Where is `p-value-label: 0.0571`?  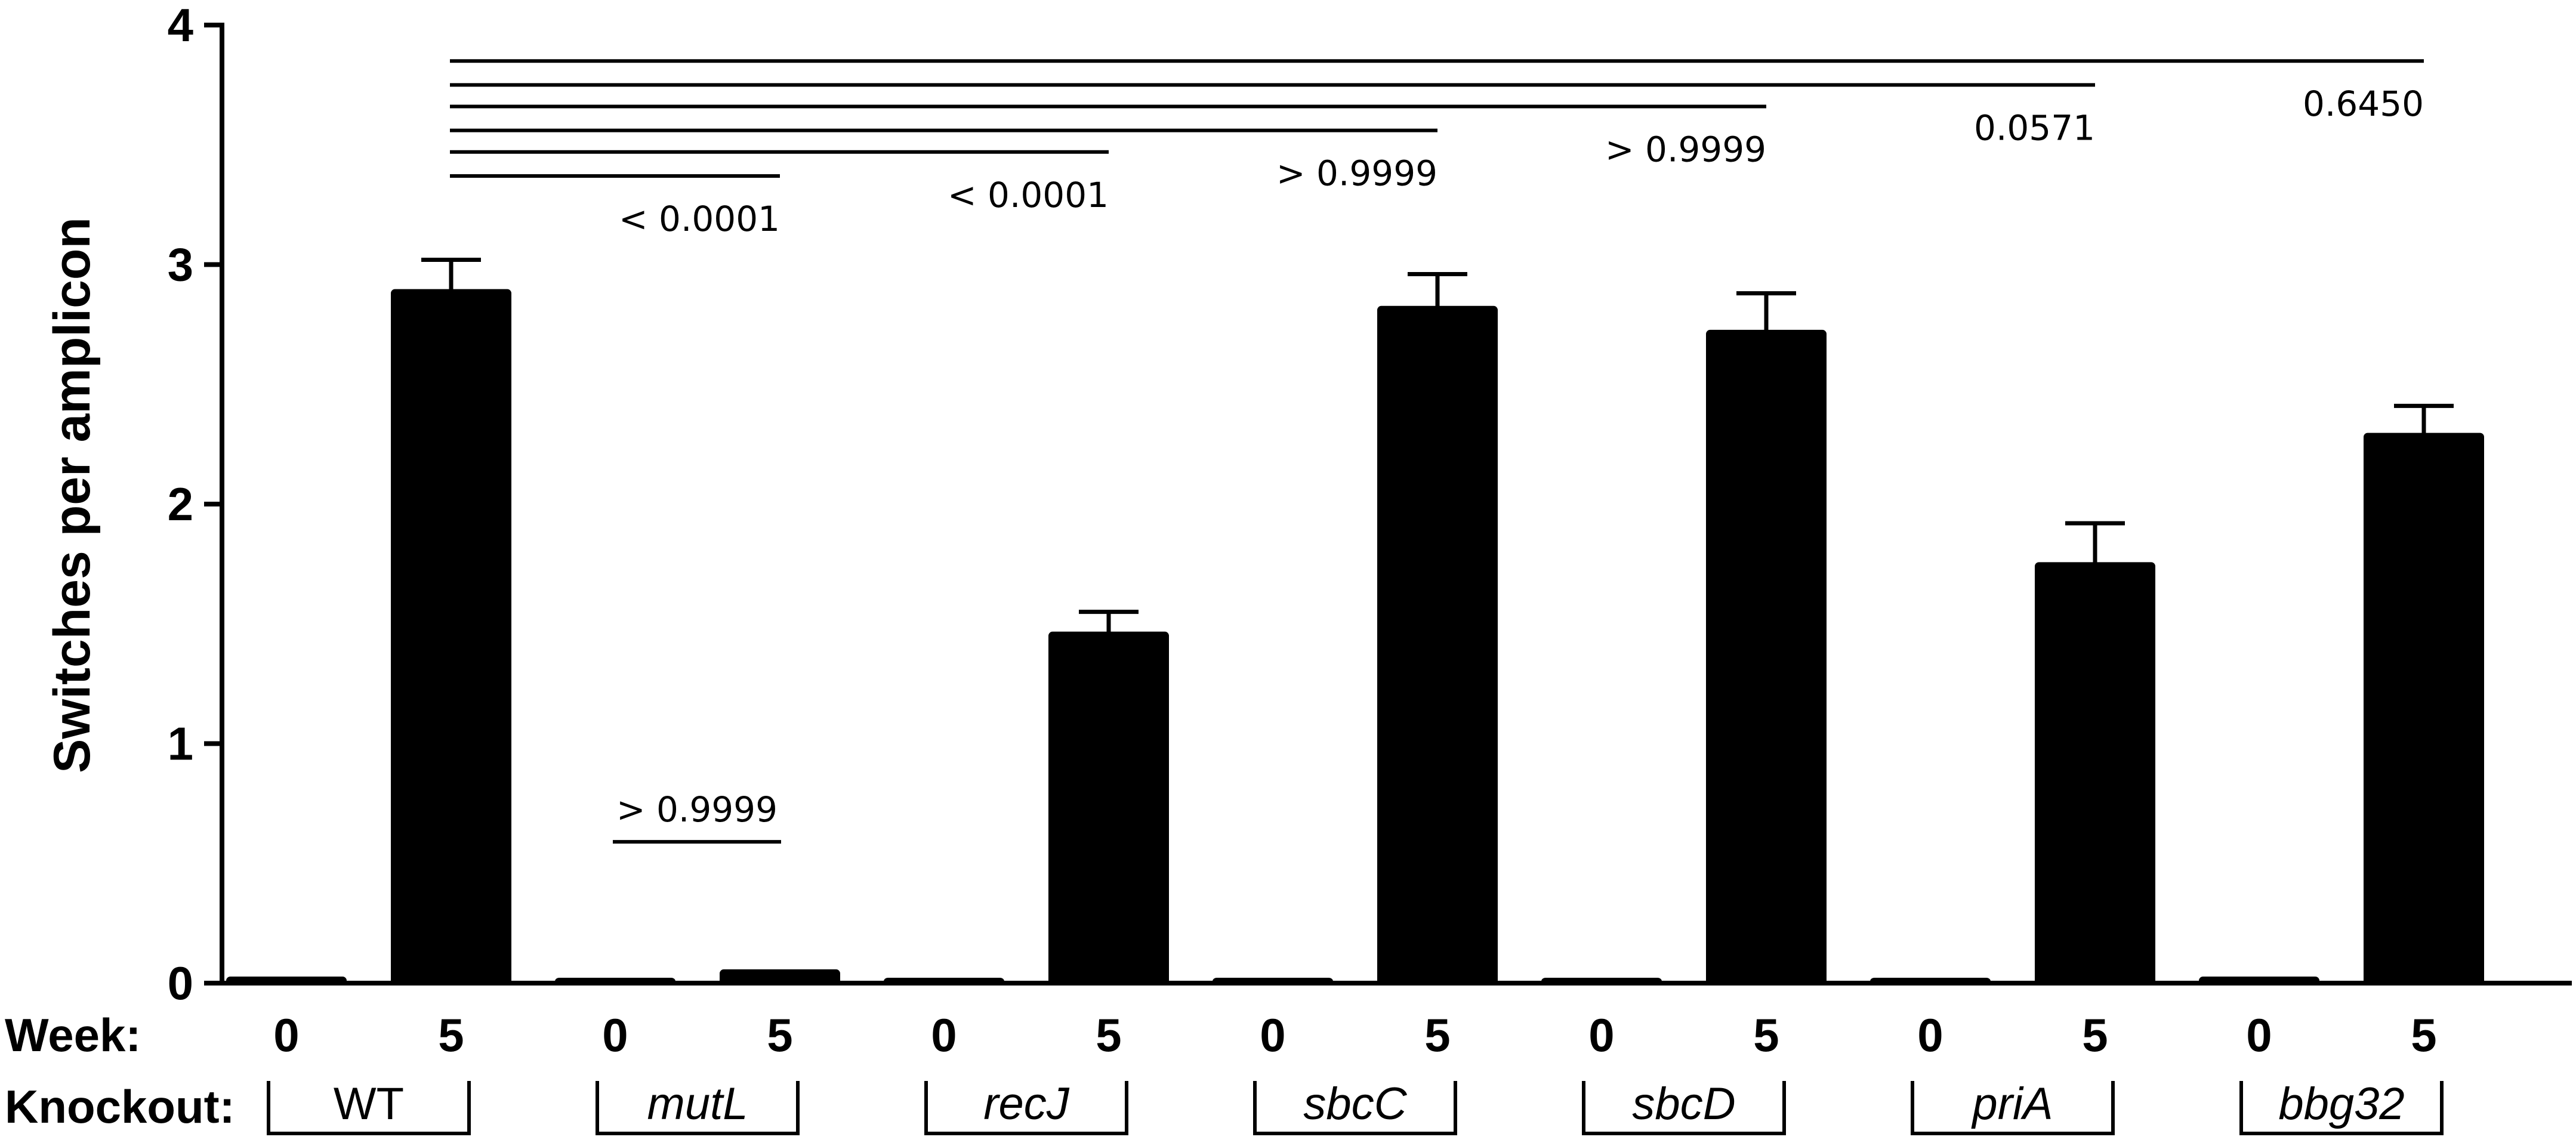
p-value-label: 0.0571 is located at coordinates (2034, 127).